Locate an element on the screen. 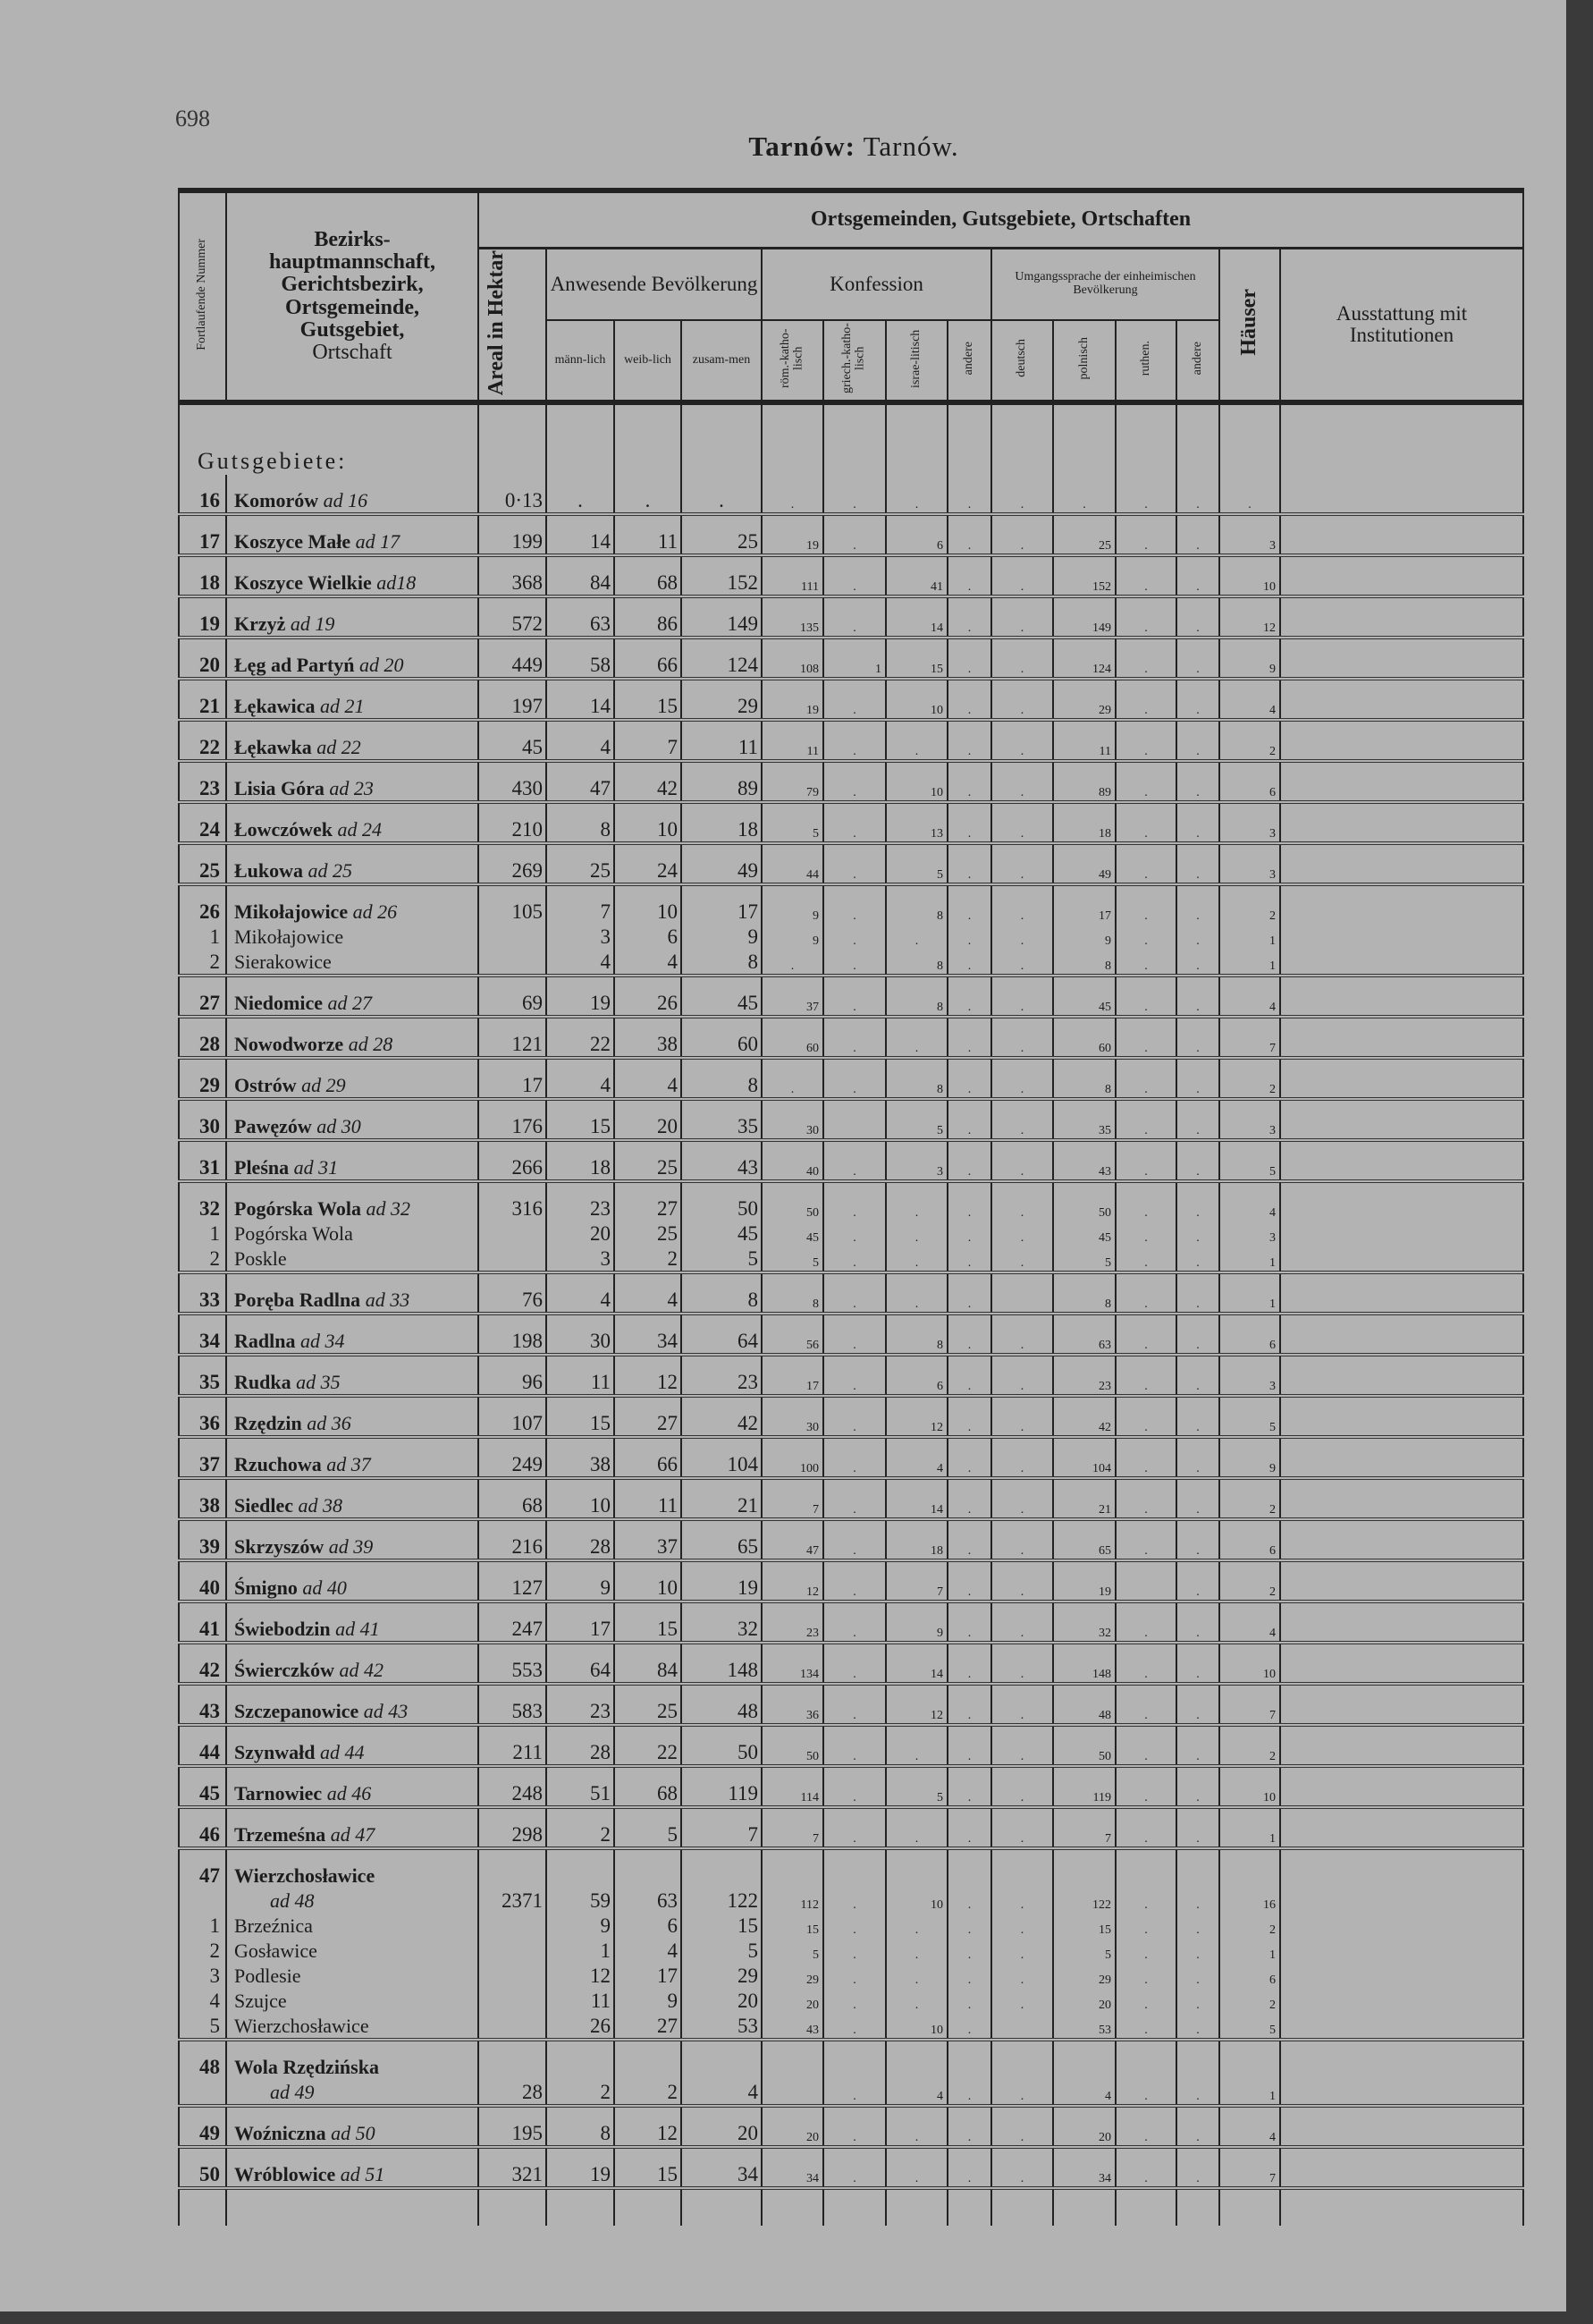 The height and width of the screenshot is (2324, 1593). row-number: 44 is located at coordinates (202, 1746).